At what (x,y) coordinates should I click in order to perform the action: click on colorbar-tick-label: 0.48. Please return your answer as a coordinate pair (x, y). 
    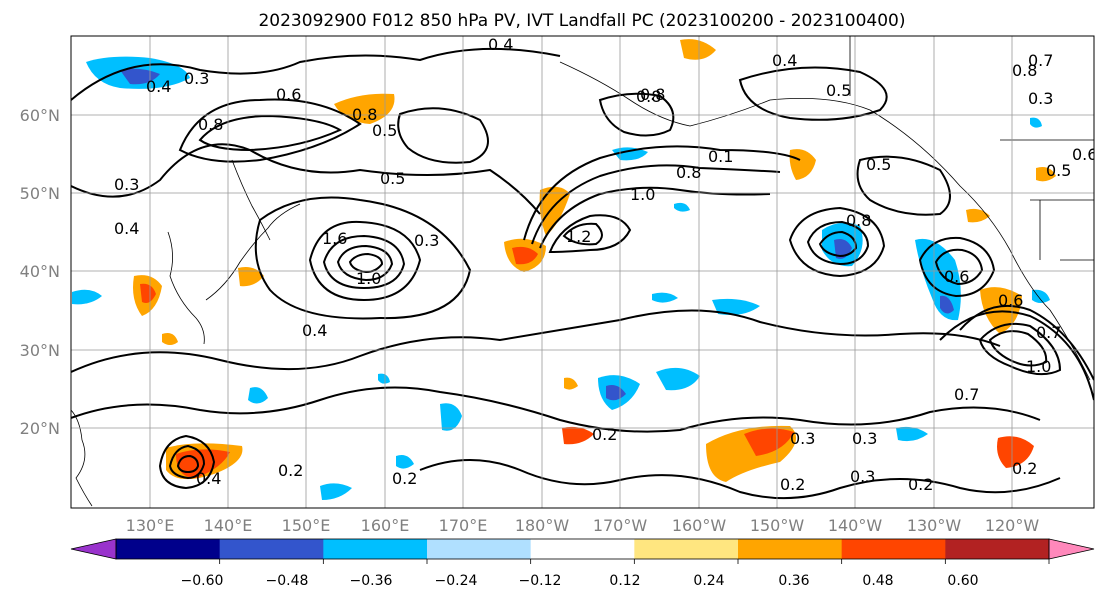
    Looking at the image, I should click on (877, 581).